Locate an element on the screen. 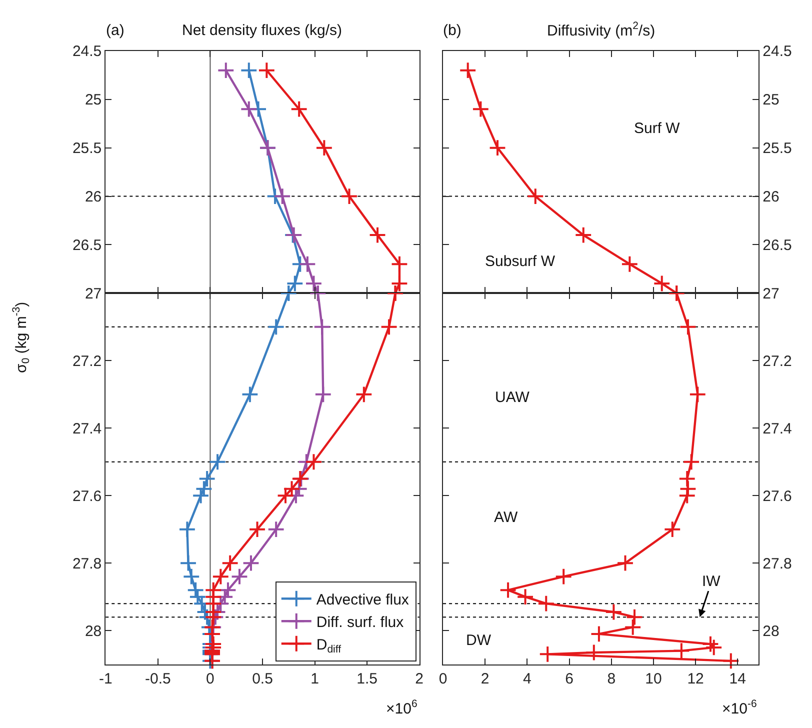  x-tick-label: 1 is located at coordinates (314, 679).